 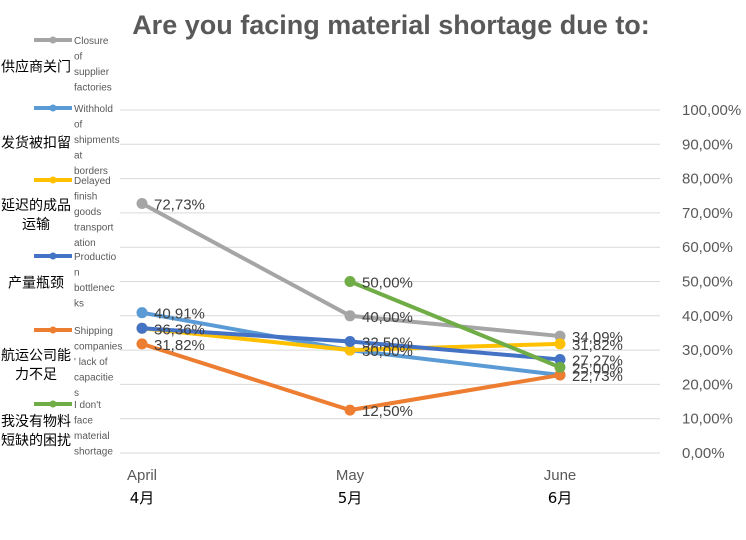 I want to click on chart-title: Are you facing material shortage due to:, so click(x=391, y=25).